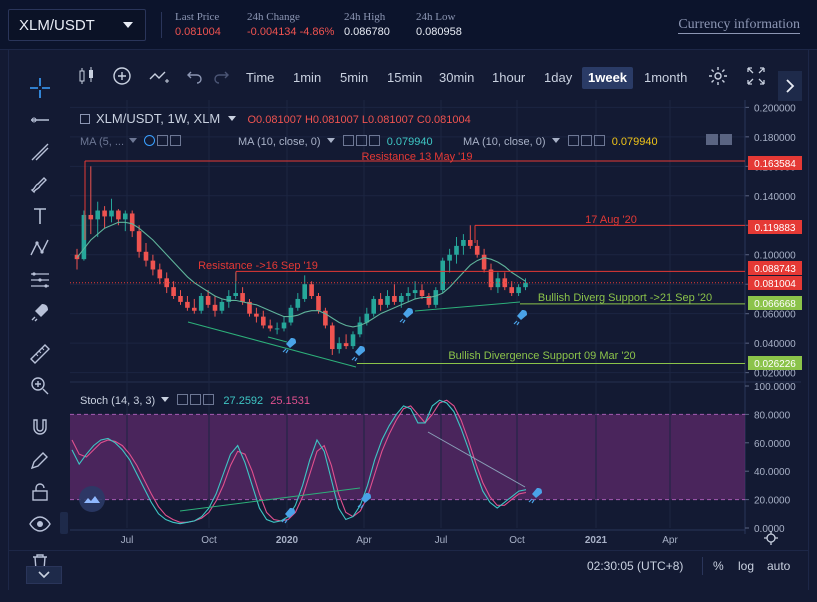 The image size is (817, 602). What do you see at coordinates (221, 76) in the screenshot?
I see `redo-icon` at bounding box center [221, 76].